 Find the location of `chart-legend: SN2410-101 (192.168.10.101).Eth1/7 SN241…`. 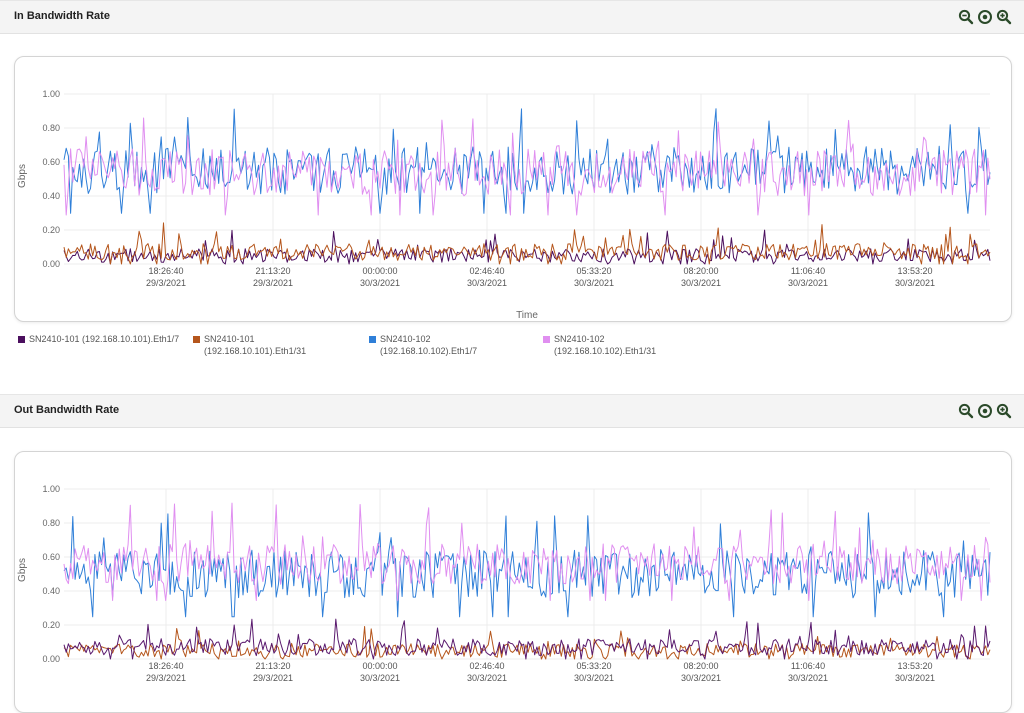

chart-legend: SN2410-101 (192.168.10.101).Eth1/7 SN241… is located at coordinates (512, 348).